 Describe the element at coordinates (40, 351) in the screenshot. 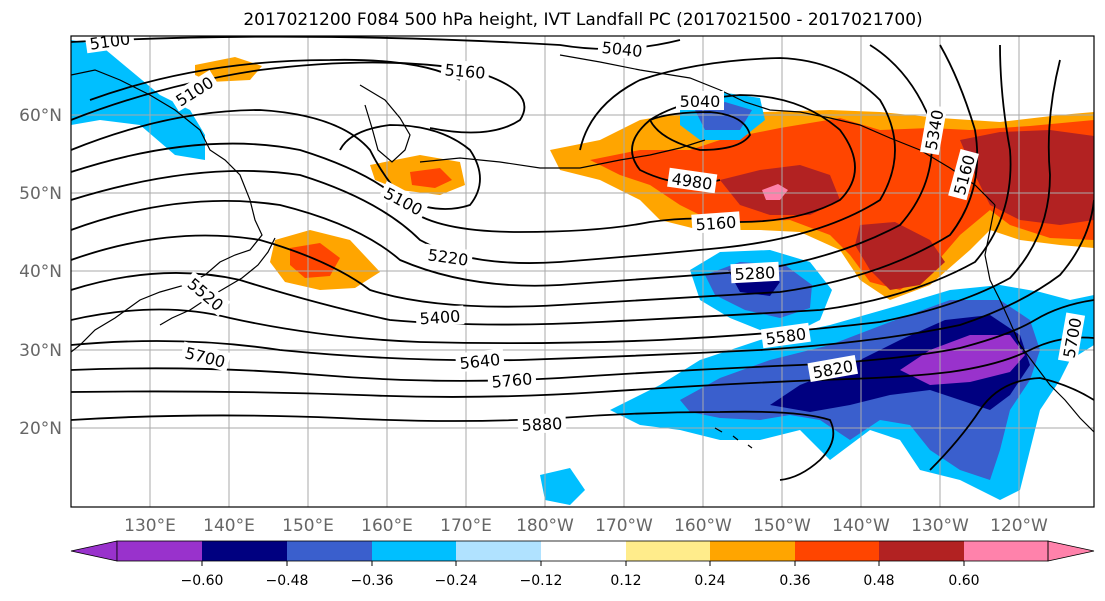

I see `lat-label: 30°N` at that location.